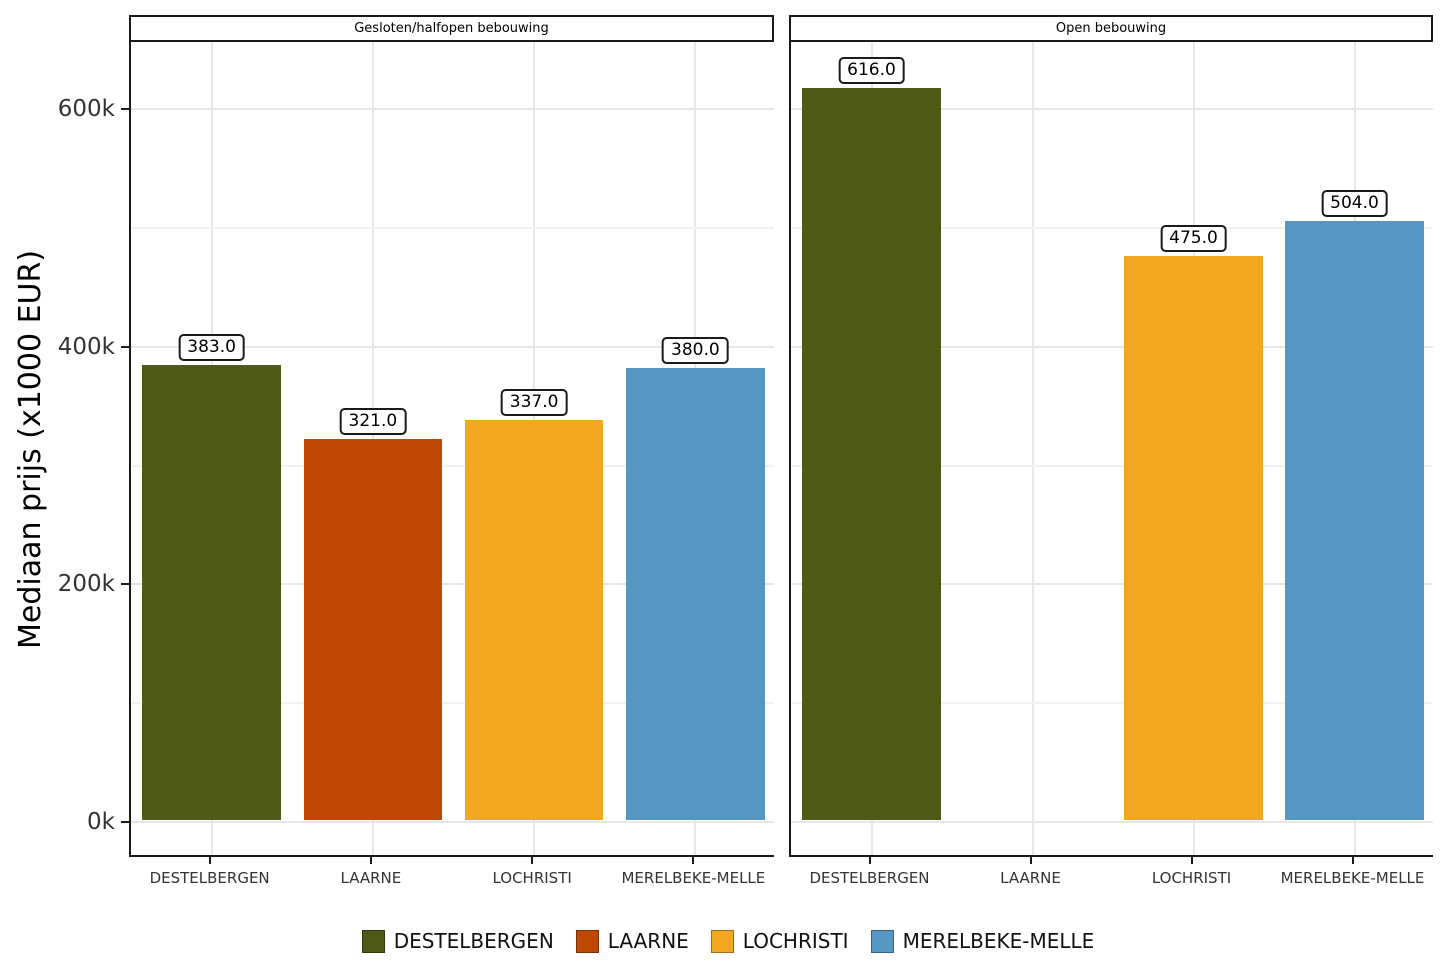 This screenshot has height=971, width=1456. I want to click on legend-item: MERELBEKE-MELLE, so click(982, 941).